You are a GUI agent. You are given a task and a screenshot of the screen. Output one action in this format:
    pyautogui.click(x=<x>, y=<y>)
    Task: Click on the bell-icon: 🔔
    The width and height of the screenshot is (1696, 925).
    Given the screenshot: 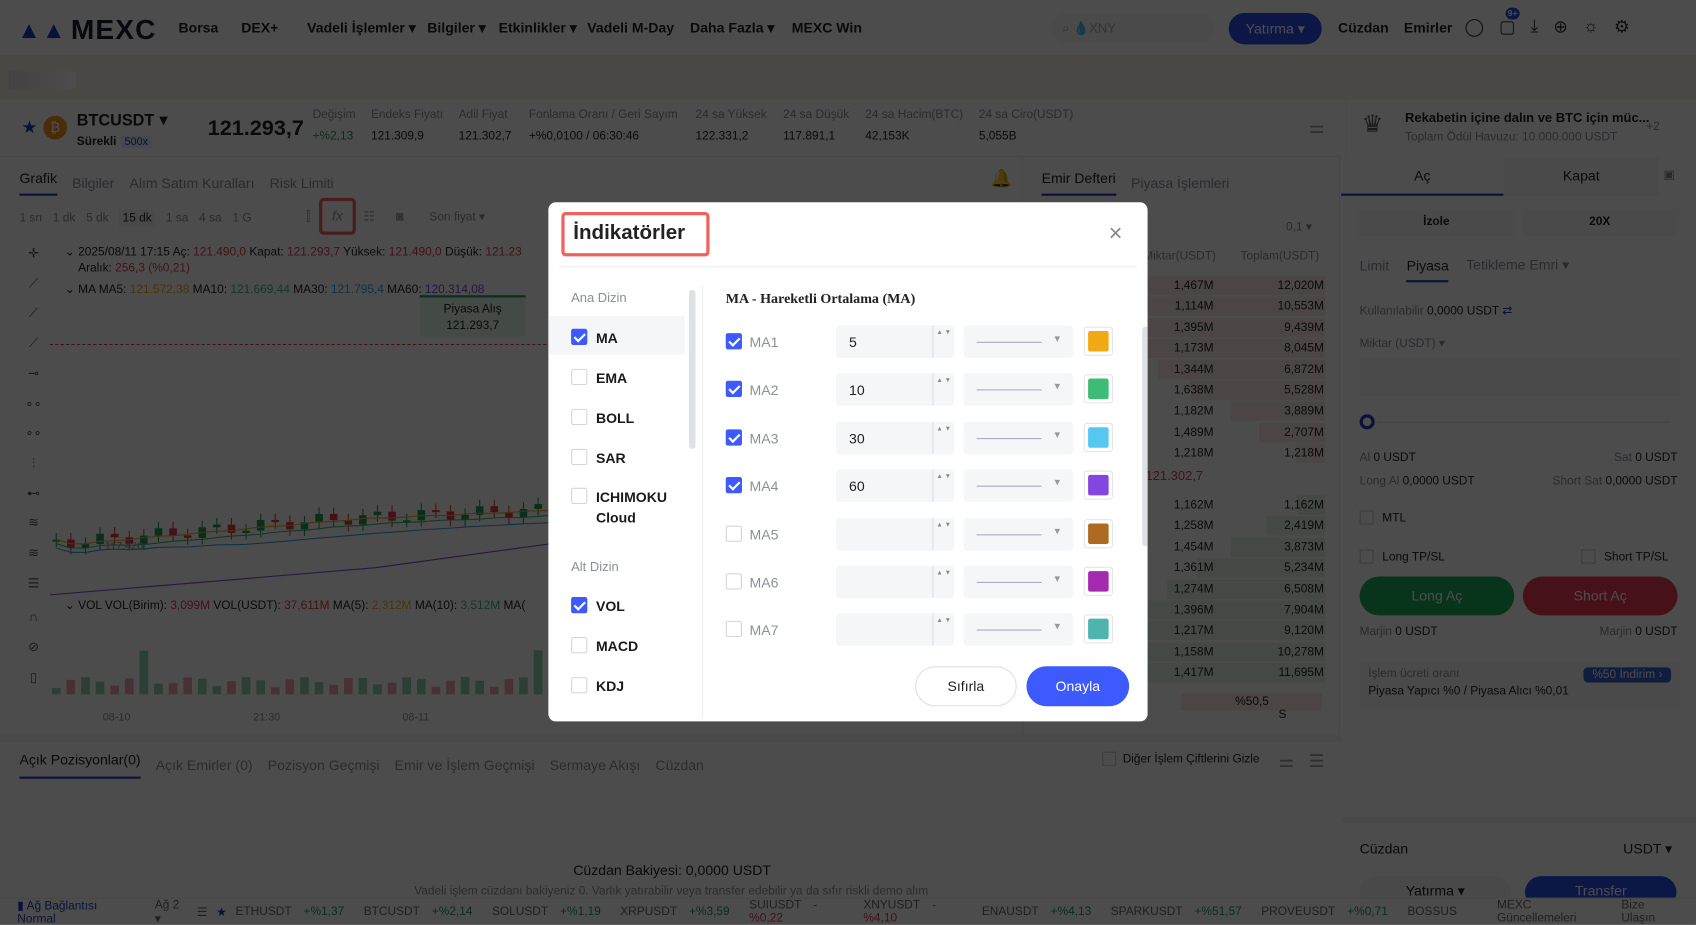 What is the action you would take?
    pyautogui.click(x=1001, y=179)
    